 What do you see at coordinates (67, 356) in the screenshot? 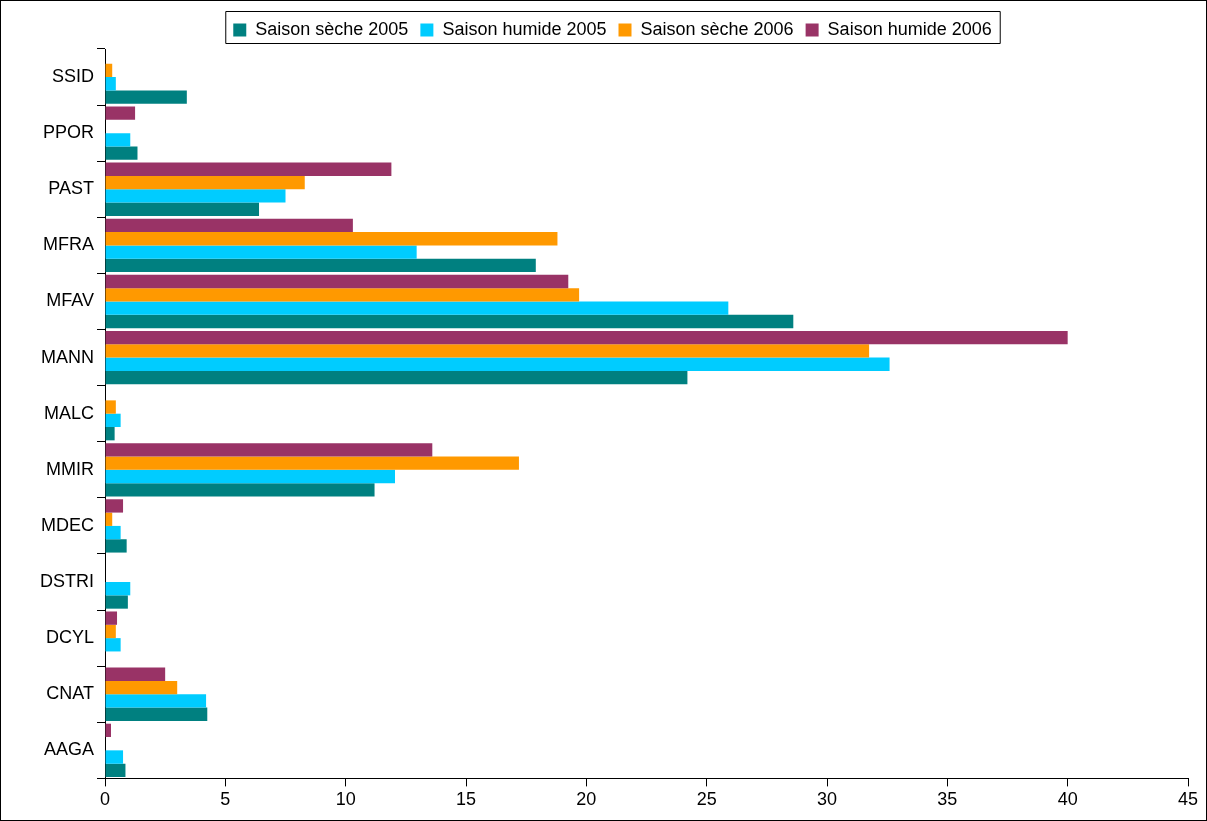
I see `y-tick-label: MANN` at bounding box center [67, 356].